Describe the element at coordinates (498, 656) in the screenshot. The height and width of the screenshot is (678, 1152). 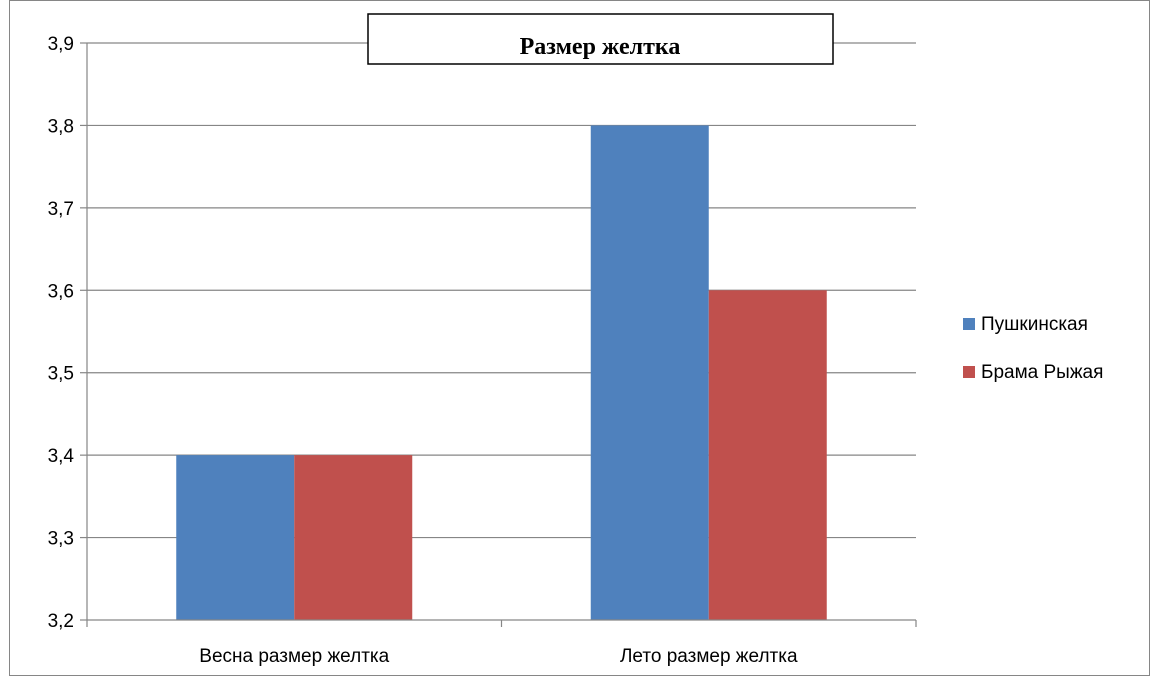
I see `x-tick-labels: Весна размер желтка Лето размер желтка` at that location.